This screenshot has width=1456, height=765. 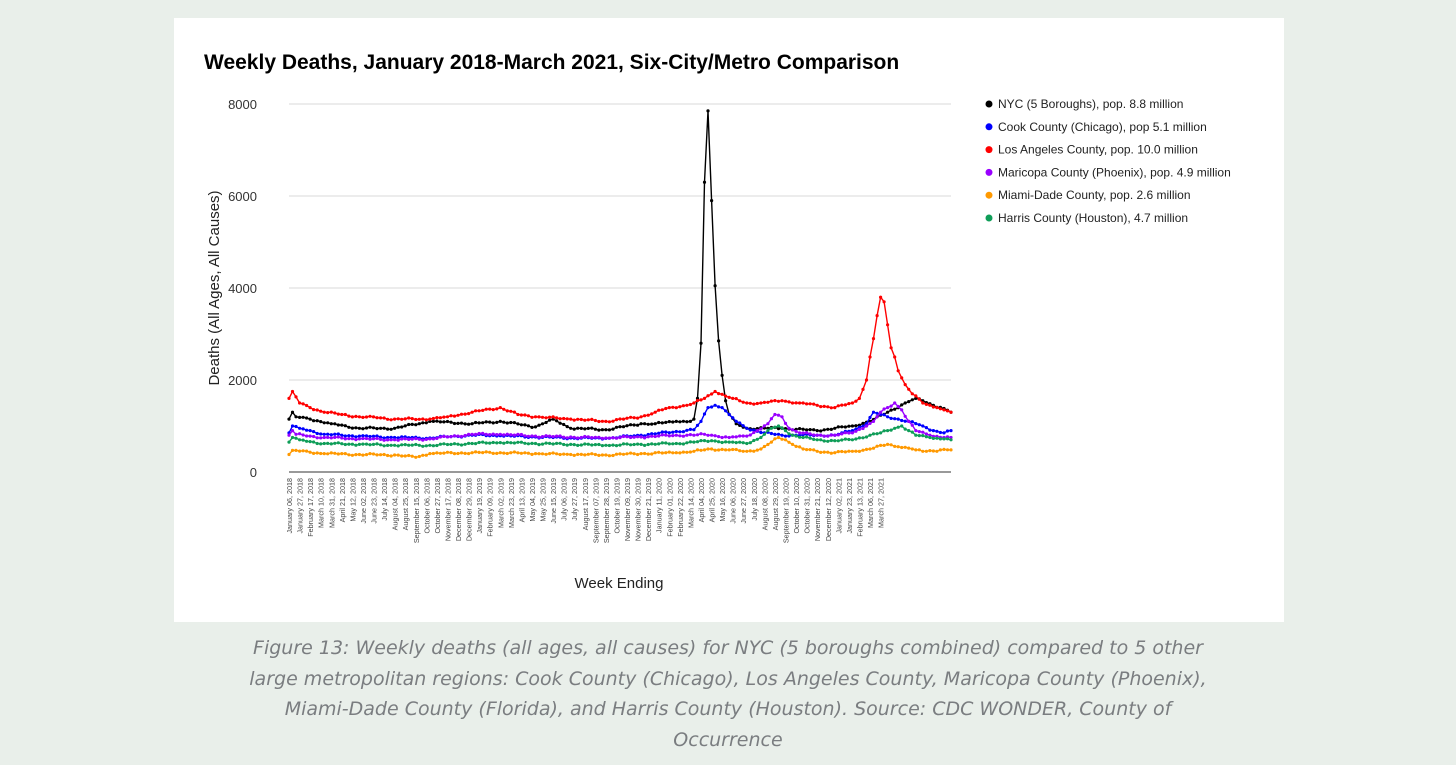 What do you see at coordinates (374, 501) in the screenshot?
I see `x-tick-label: June 23, 2018` at bounding box center [374, 501].